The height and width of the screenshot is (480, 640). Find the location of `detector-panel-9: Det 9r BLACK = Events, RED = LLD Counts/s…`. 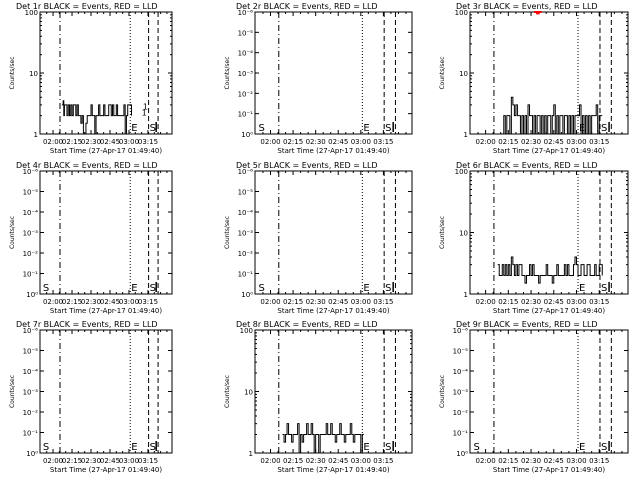

detector-panel-9: Det 9r BLACK = Events, RED = LLD Counts/s… is located at coordinates (534, 397).